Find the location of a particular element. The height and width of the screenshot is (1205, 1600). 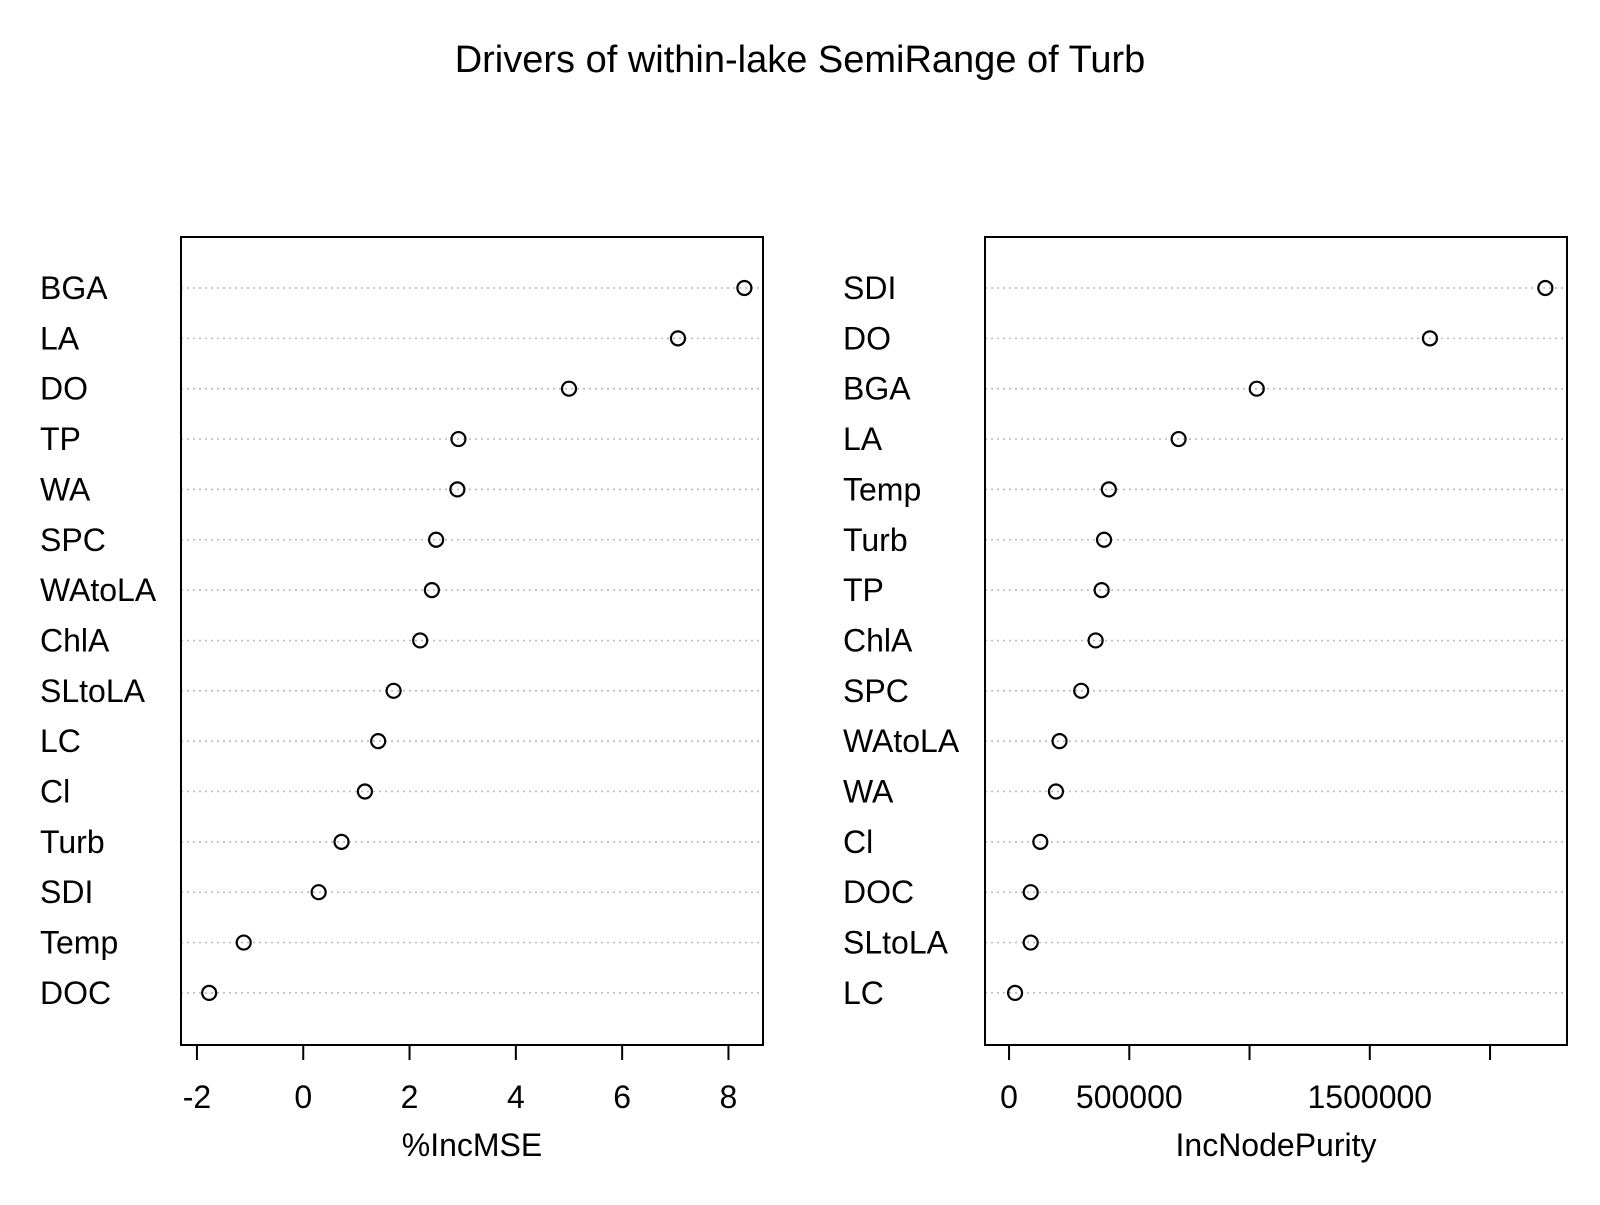

category-label-incmse: DO is located at coordinates (64, 389).